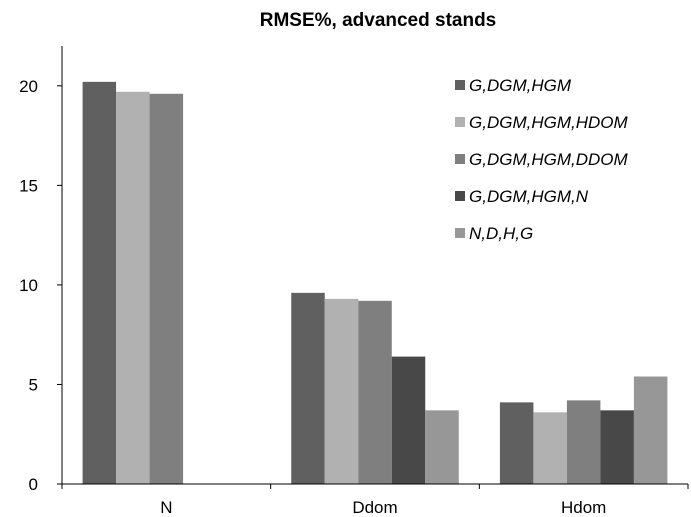 The image size is (691, 517). Describe the element at coordinates (378, 20) in the screenshot. I see `chart-title: RMSE%, advanced stands` at that location.